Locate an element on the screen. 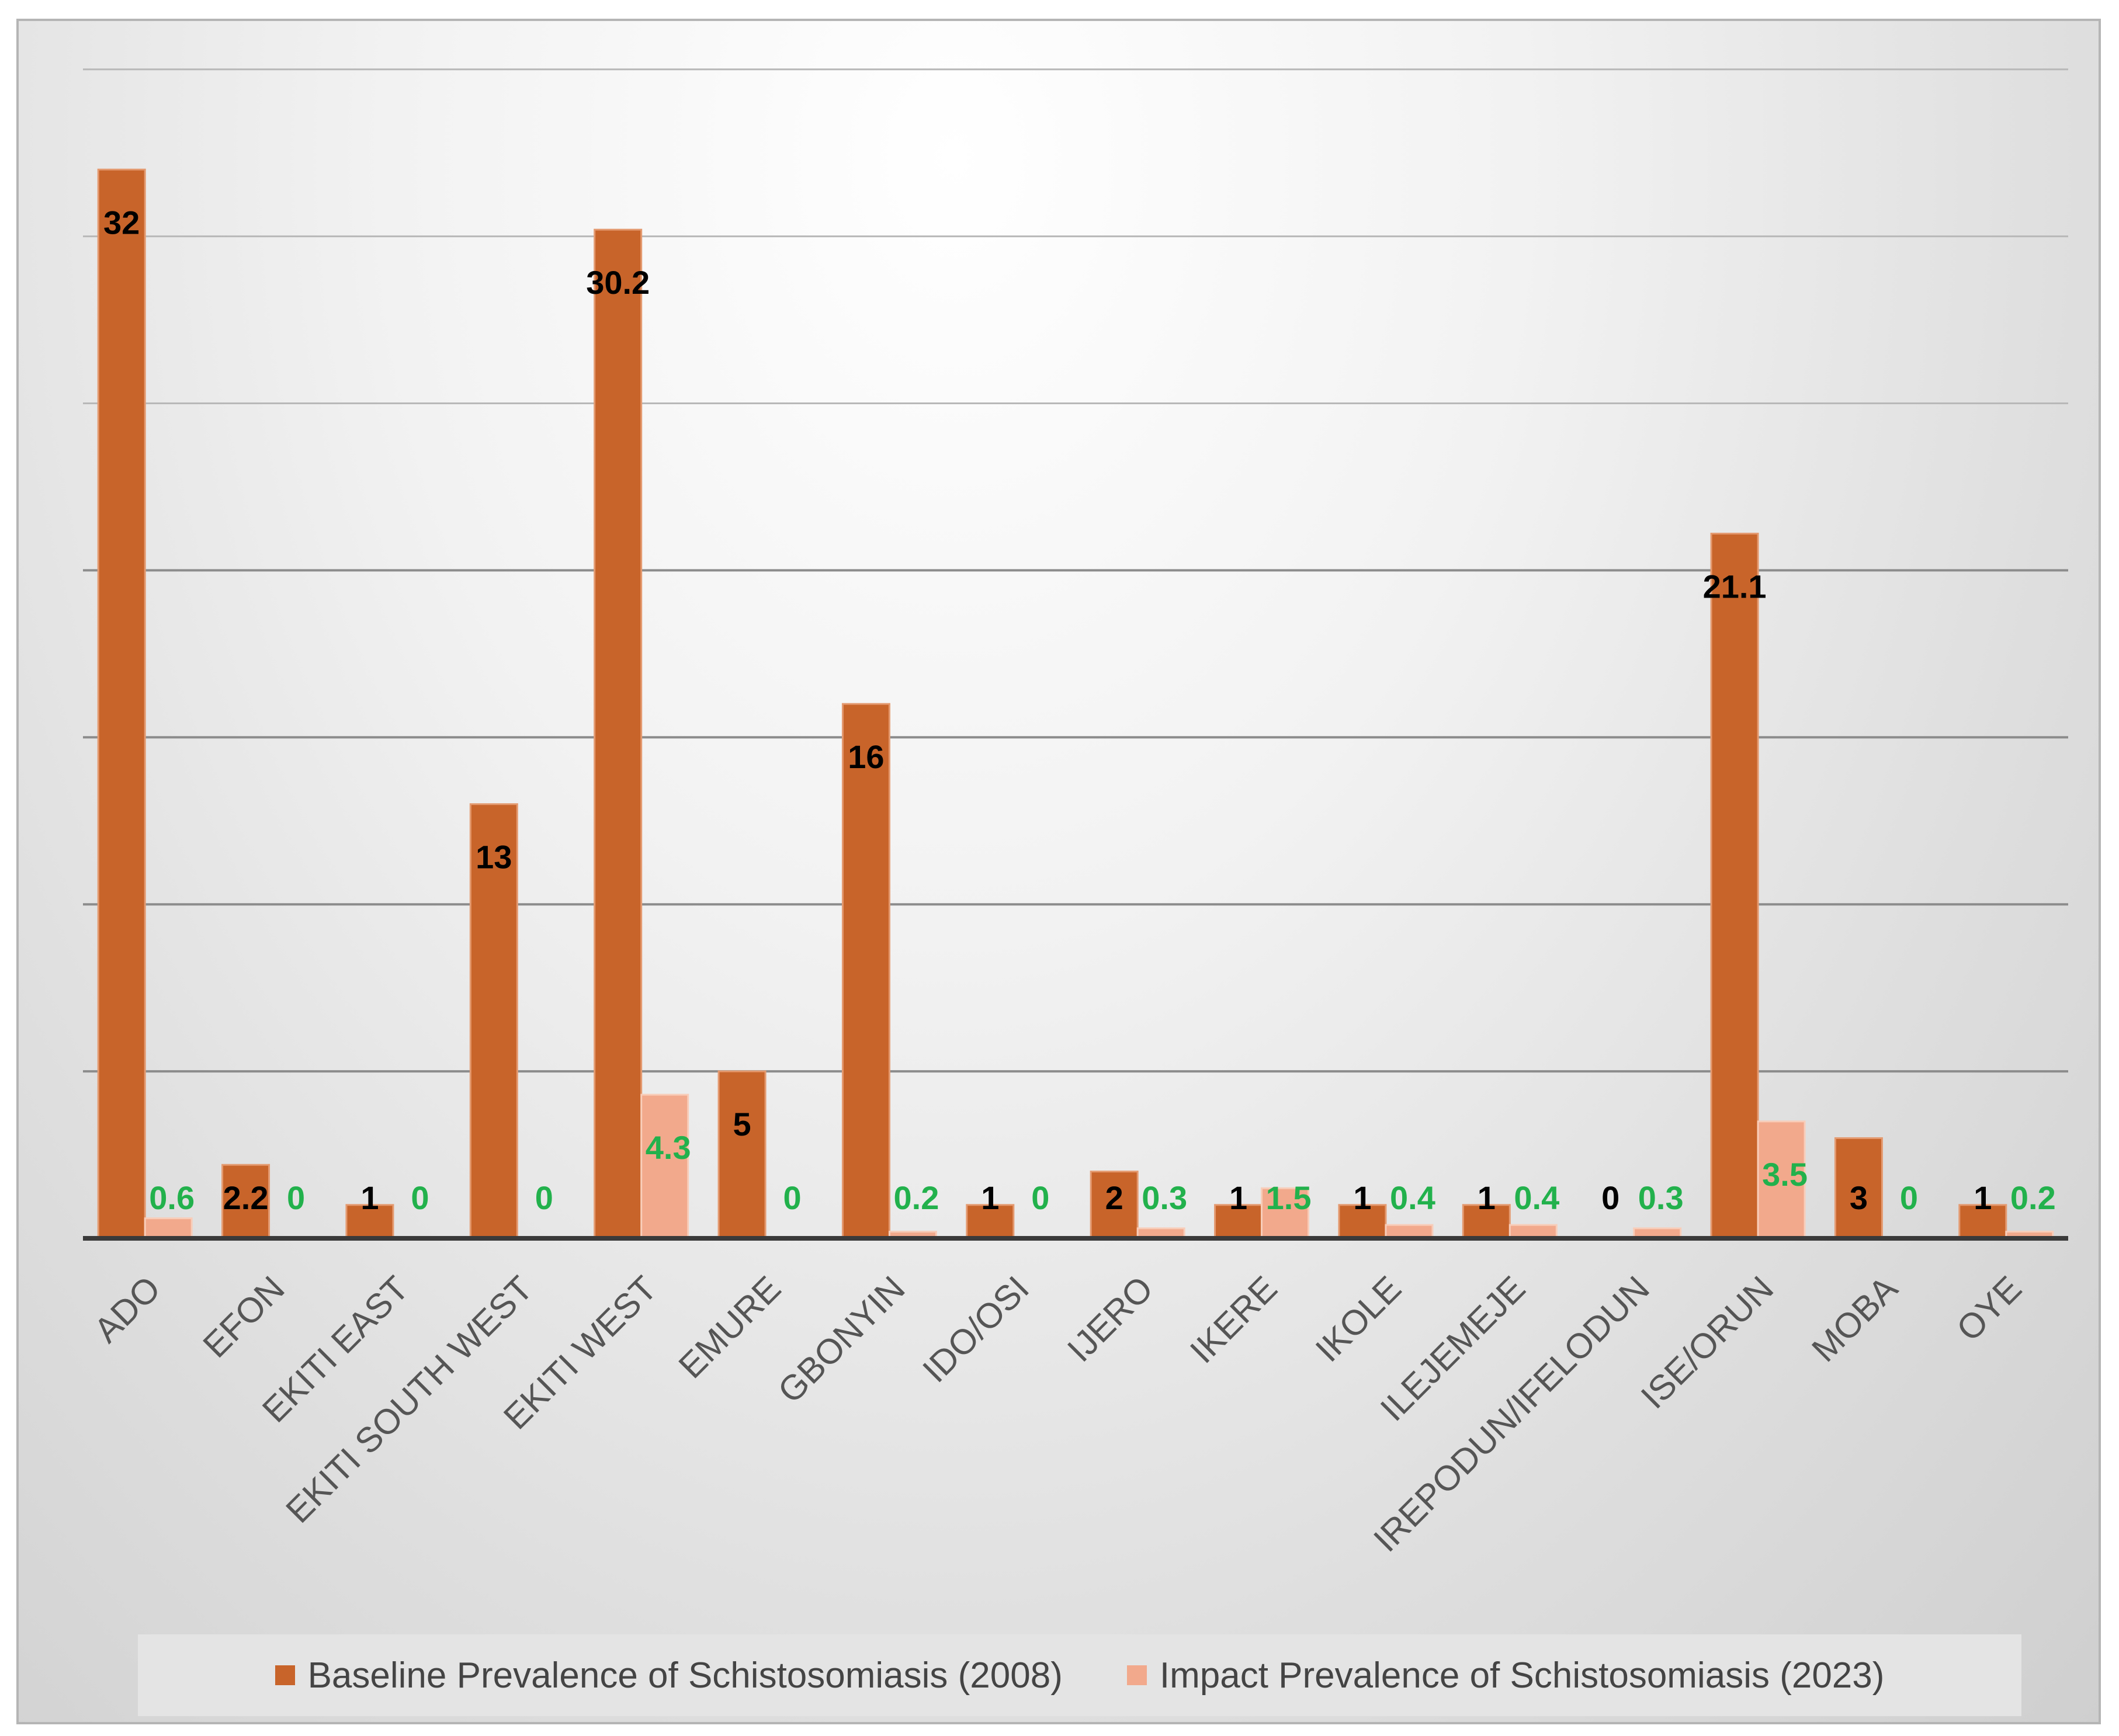  category-label: ADO is located at coordinates (127, 1309).